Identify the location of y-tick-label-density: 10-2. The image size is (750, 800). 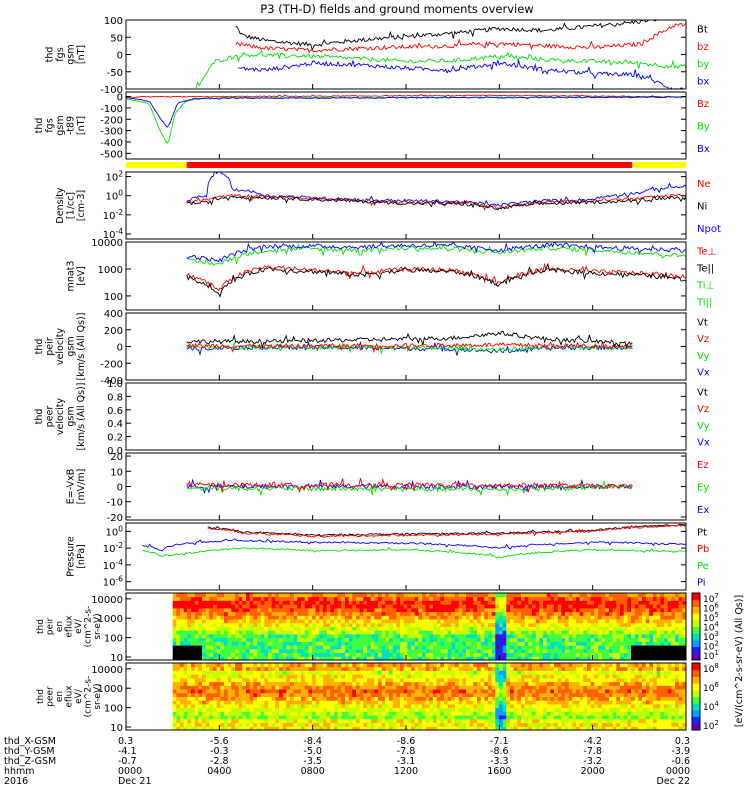
(113, 215).